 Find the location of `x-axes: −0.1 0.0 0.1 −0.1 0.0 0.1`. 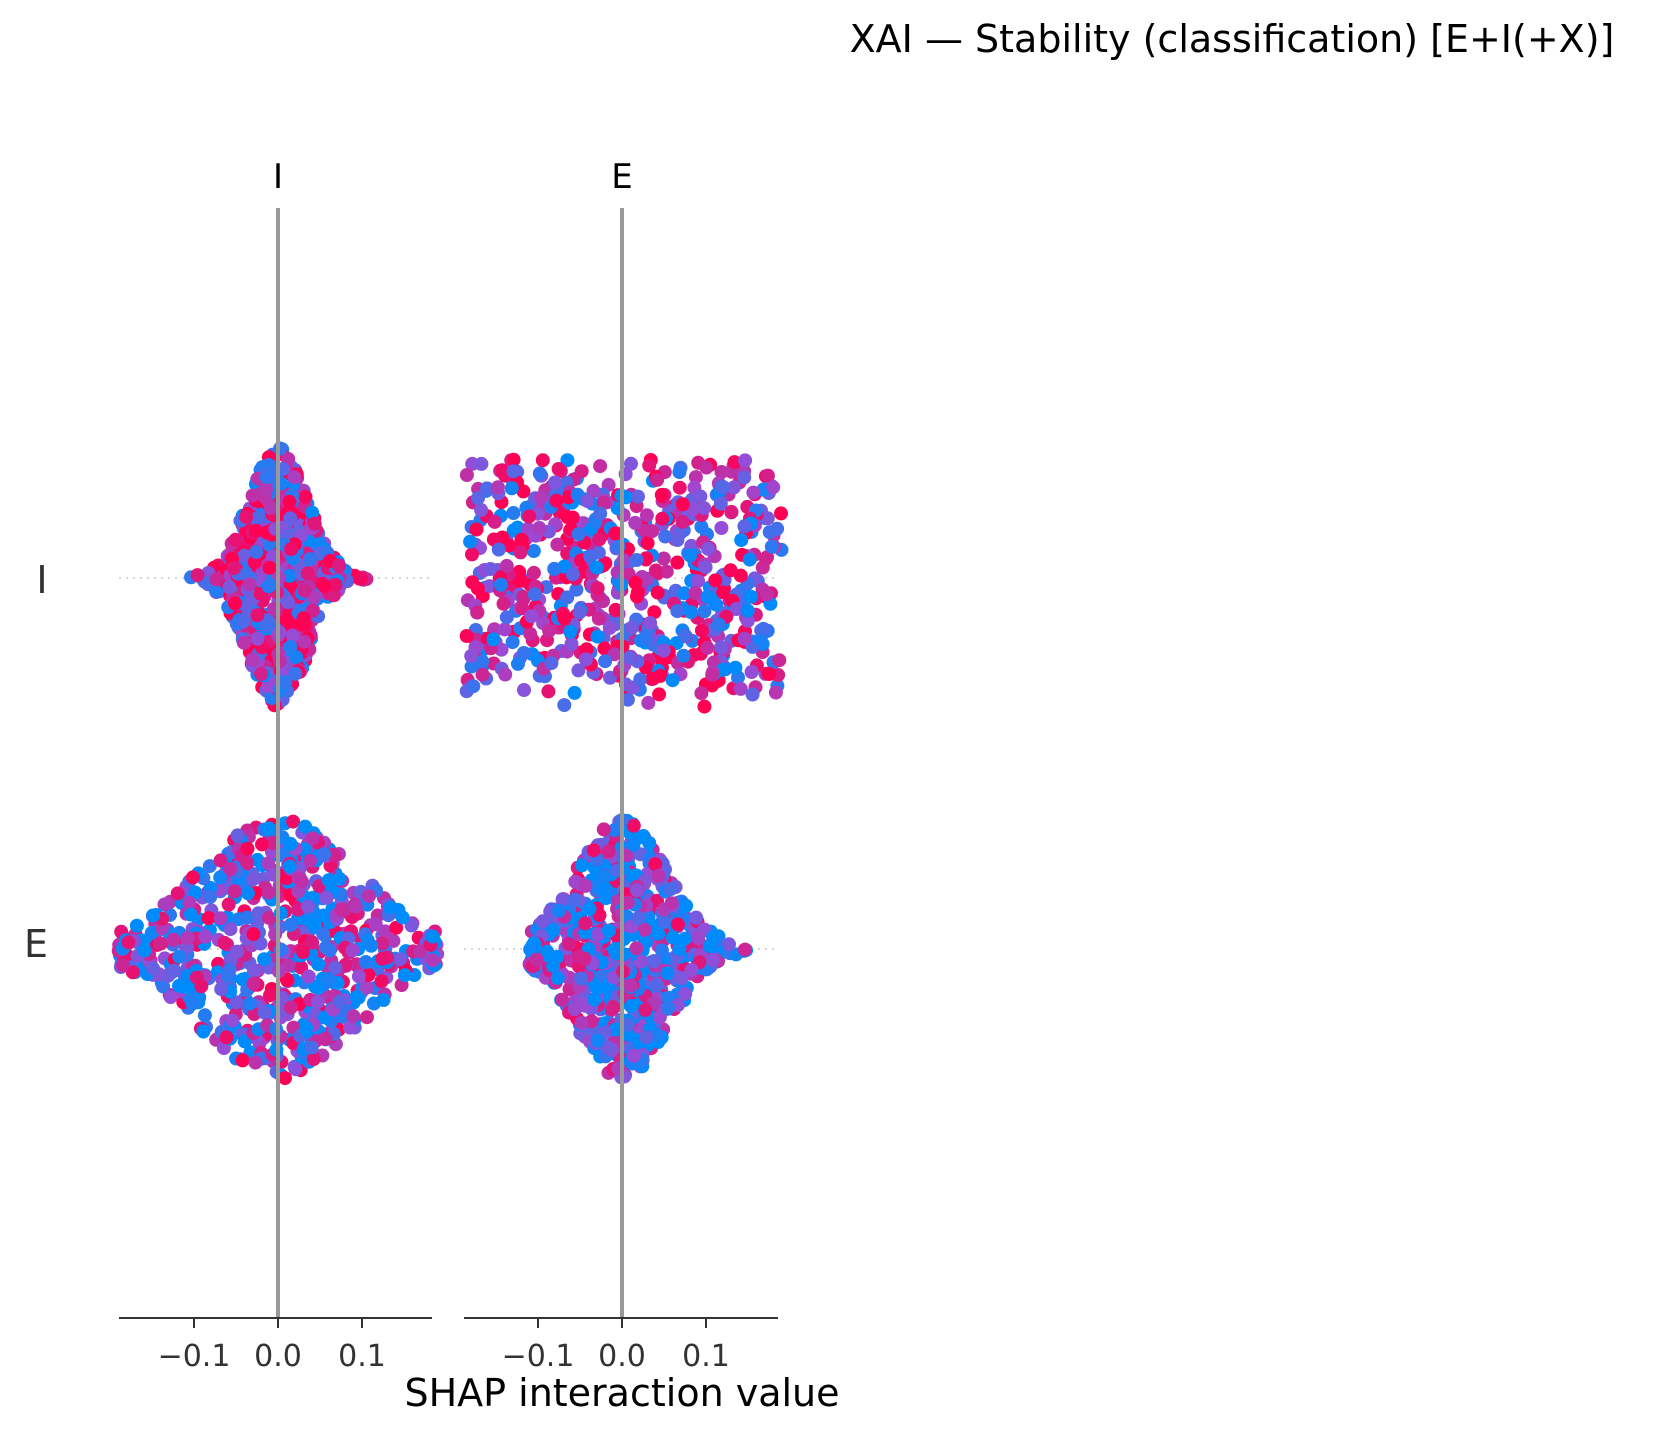

x-axes: −0.1 0.0 0.1 −0.1 0.0 0.1 is located at coordinates (448, 1345).